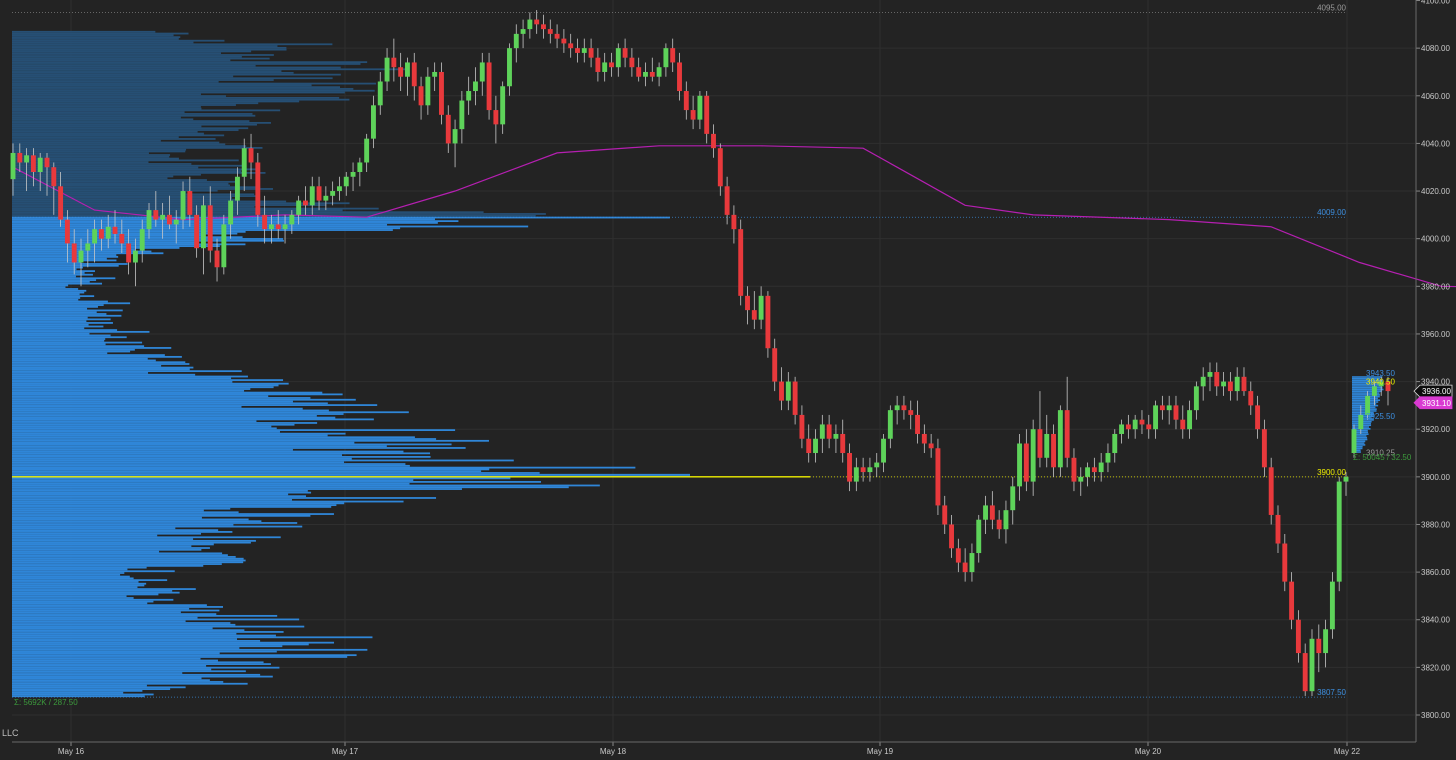 The image size is (1456, 760). What do you see at coordinates (345, 751) in the screenshot?
I see `x-tick-label: May 17` at bounding box center [345, 751].